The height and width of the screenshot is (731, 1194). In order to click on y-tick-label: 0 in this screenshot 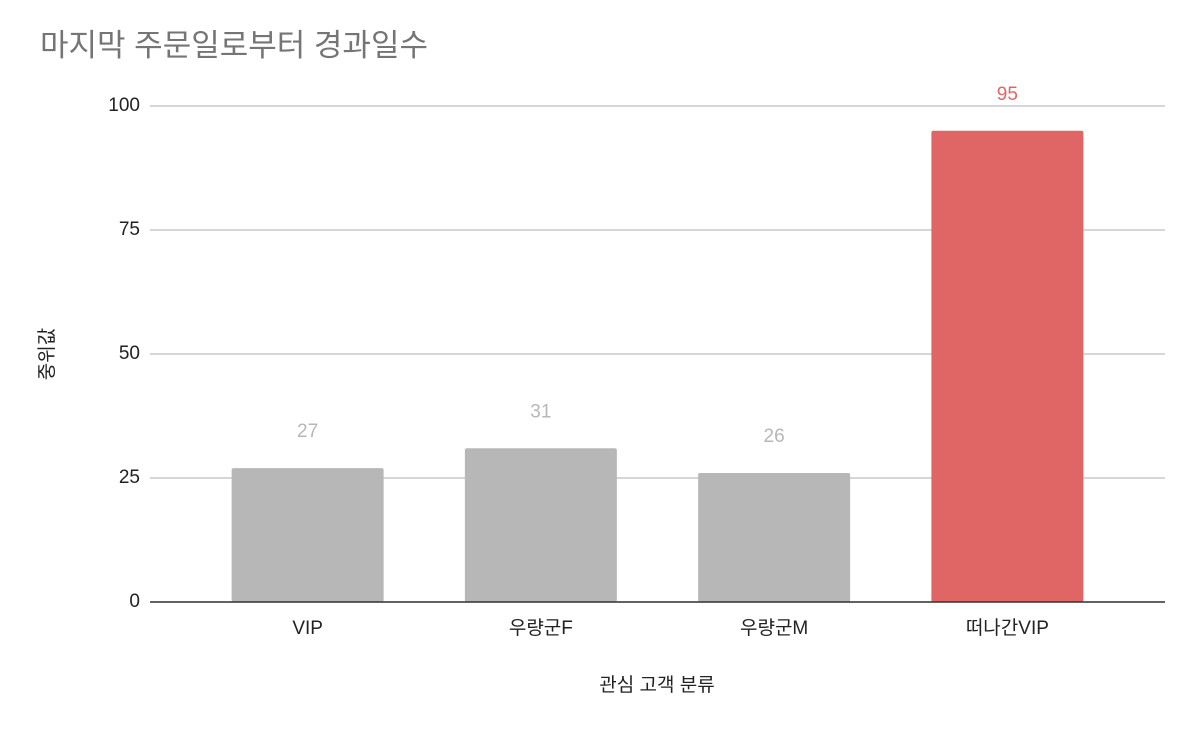, I will do `click(134, 601)`.